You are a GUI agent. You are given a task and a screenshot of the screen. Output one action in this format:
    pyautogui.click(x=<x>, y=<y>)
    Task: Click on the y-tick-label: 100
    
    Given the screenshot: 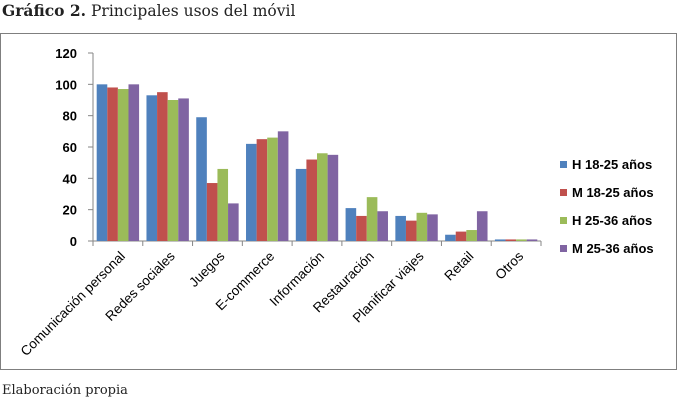 What is the action you would take?
    pyautogui.click(x=66, y=84)
    